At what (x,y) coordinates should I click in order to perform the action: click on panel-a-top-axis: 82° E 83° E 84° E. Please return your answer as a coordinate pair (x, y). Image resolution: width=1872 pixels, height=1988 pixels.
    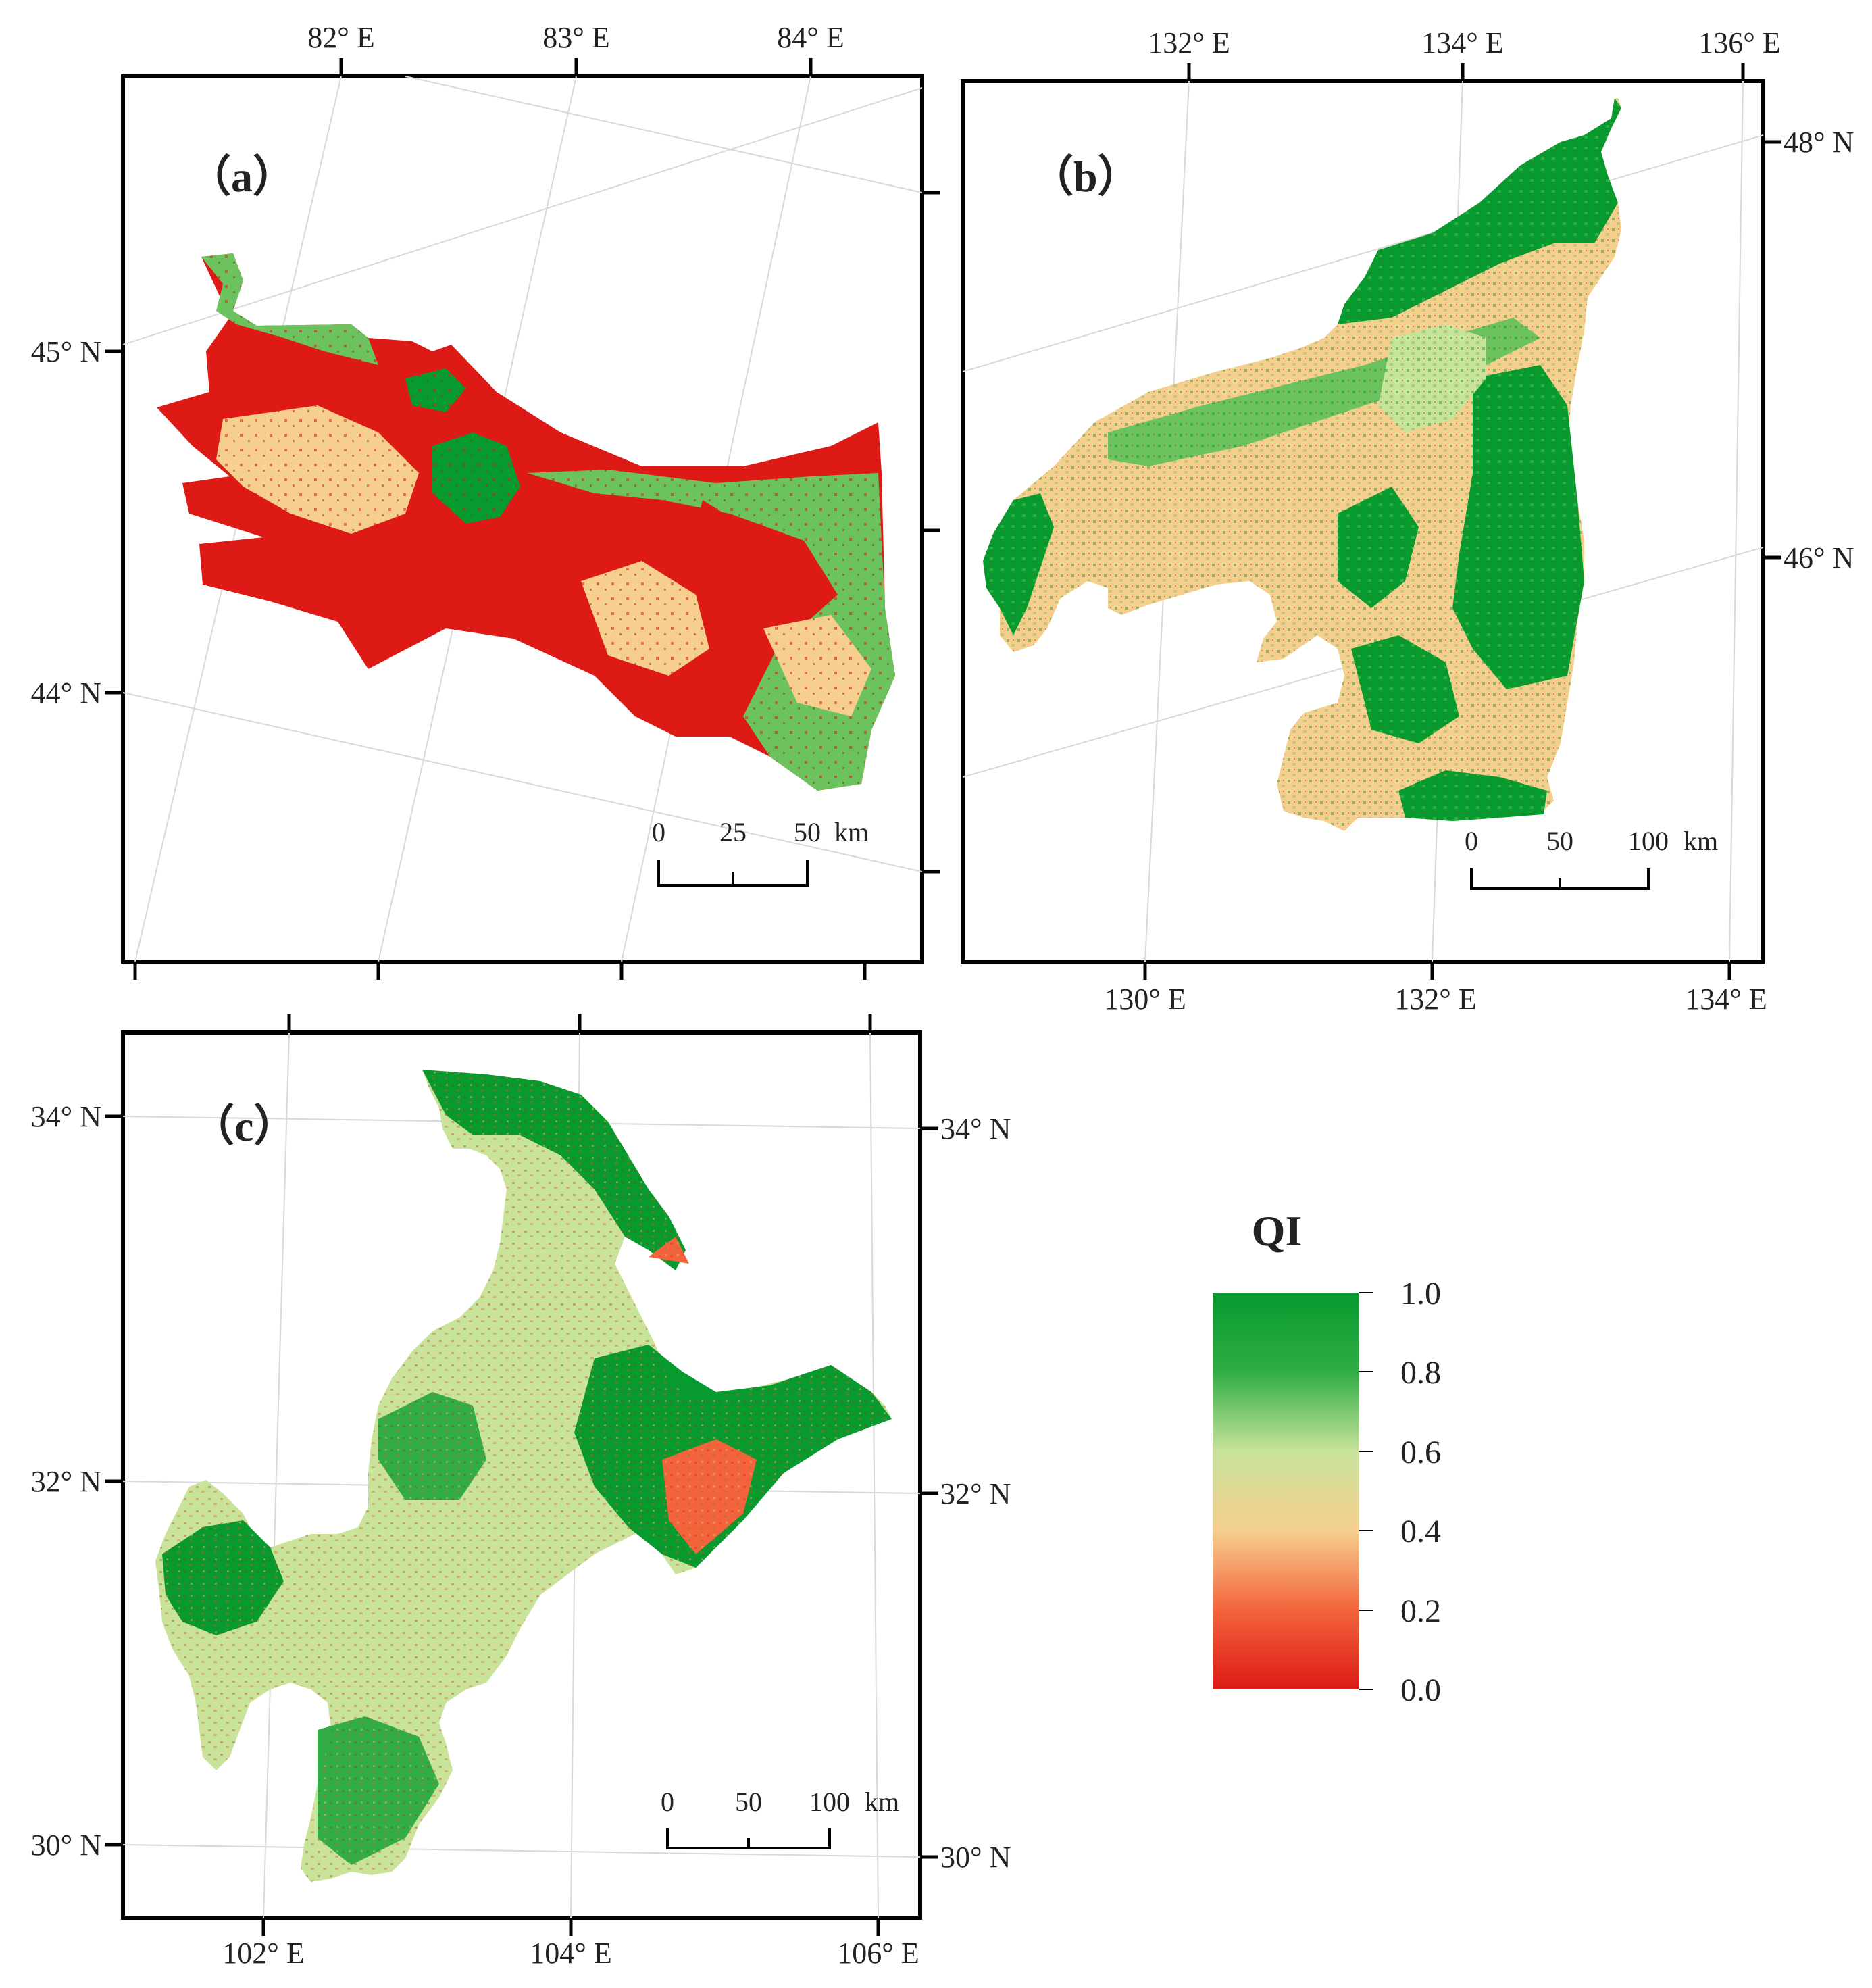
    Looking at the image, I should click on (575, 48).